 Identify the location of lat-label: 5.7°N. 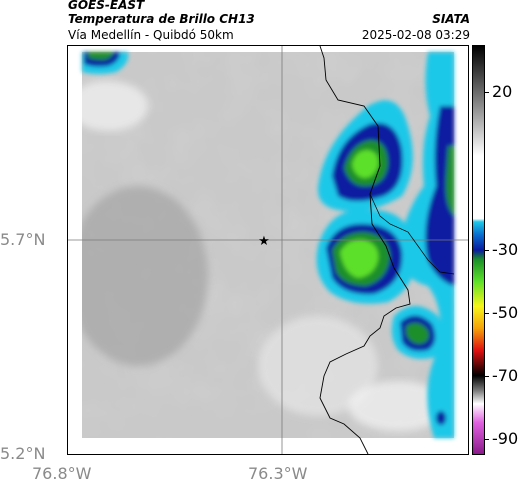
(23, 239).